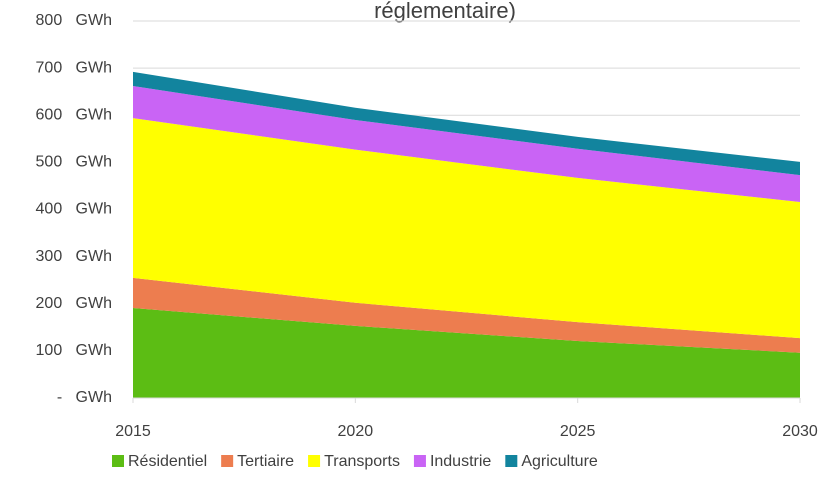 Image resolution: width=834 pixels, height=477 pixels. Describe the element at coordinates (362, 461) in the screenshot. I see `legend-label: Transports` at that location.